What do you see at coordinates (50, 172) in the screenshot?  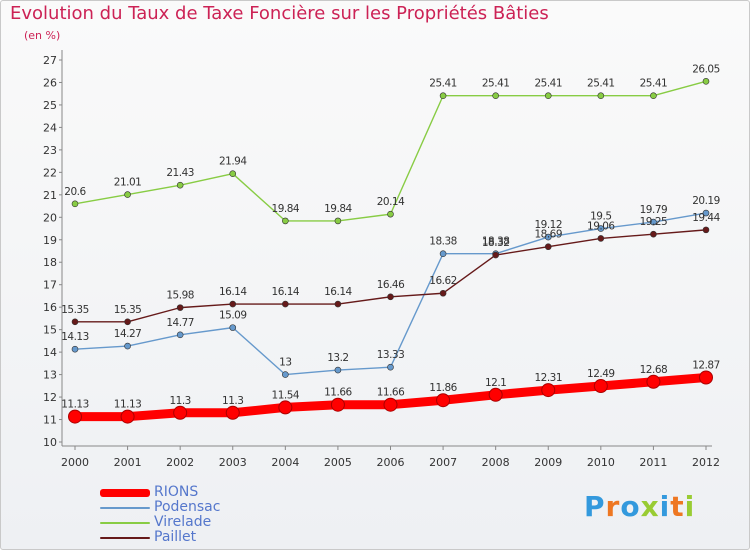 I see `y-tick-label: 22` at bounding box center [50, 172].